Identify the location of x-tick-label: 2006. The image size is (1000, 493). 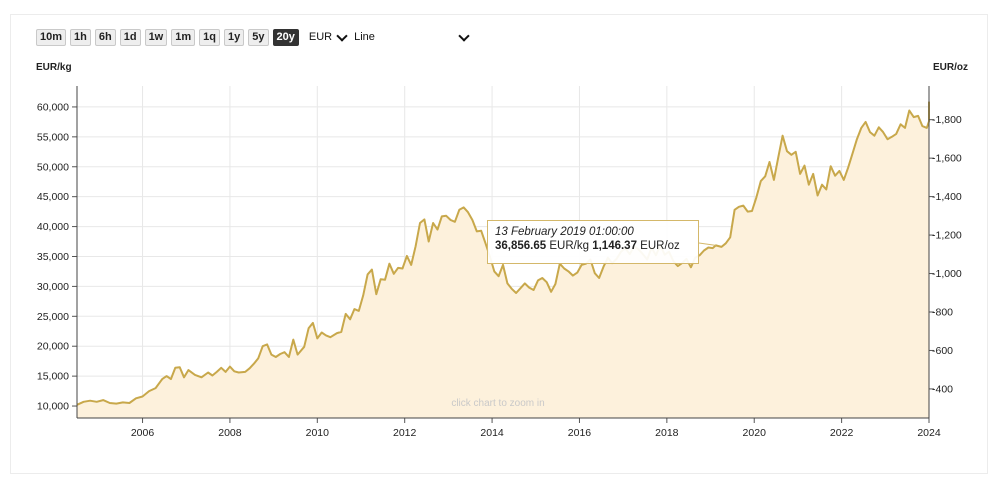
(143, 433).